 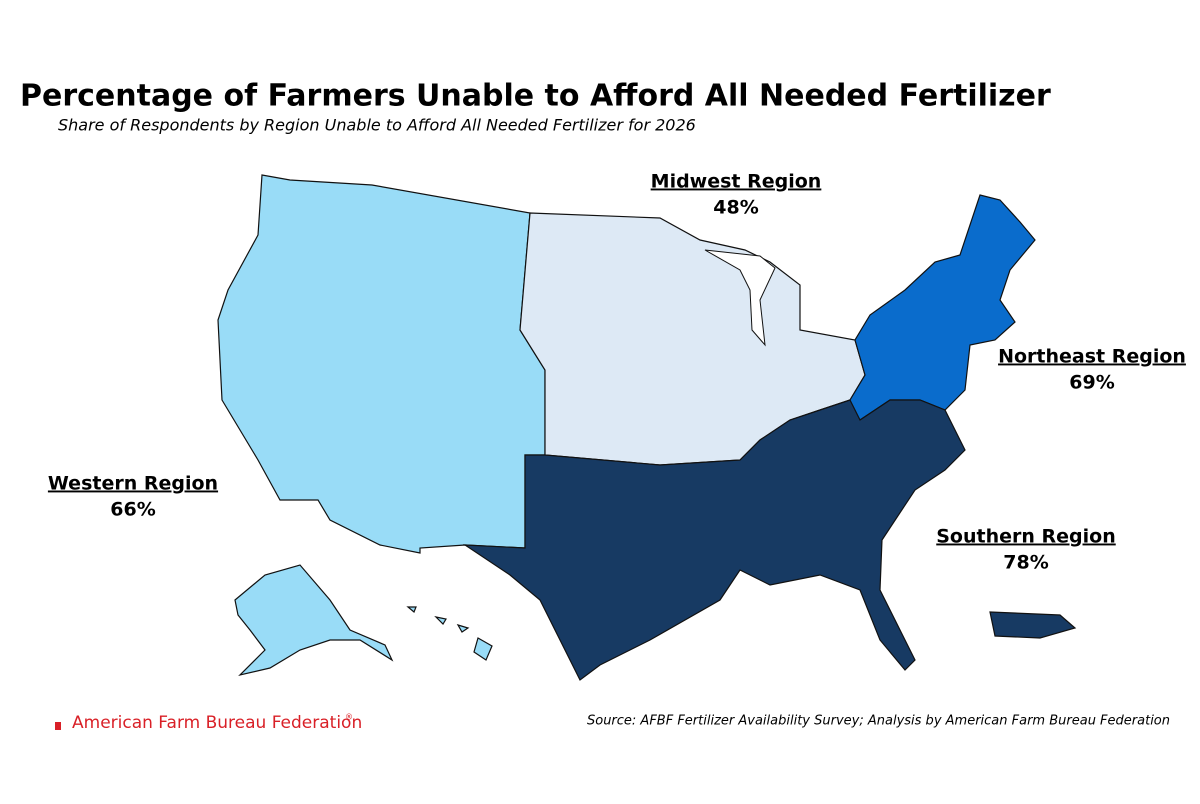 What do you see at coordinates (736, 182) in the screenshot?
I see `region-name: Midwest Region` at bounding box center [736, 182].